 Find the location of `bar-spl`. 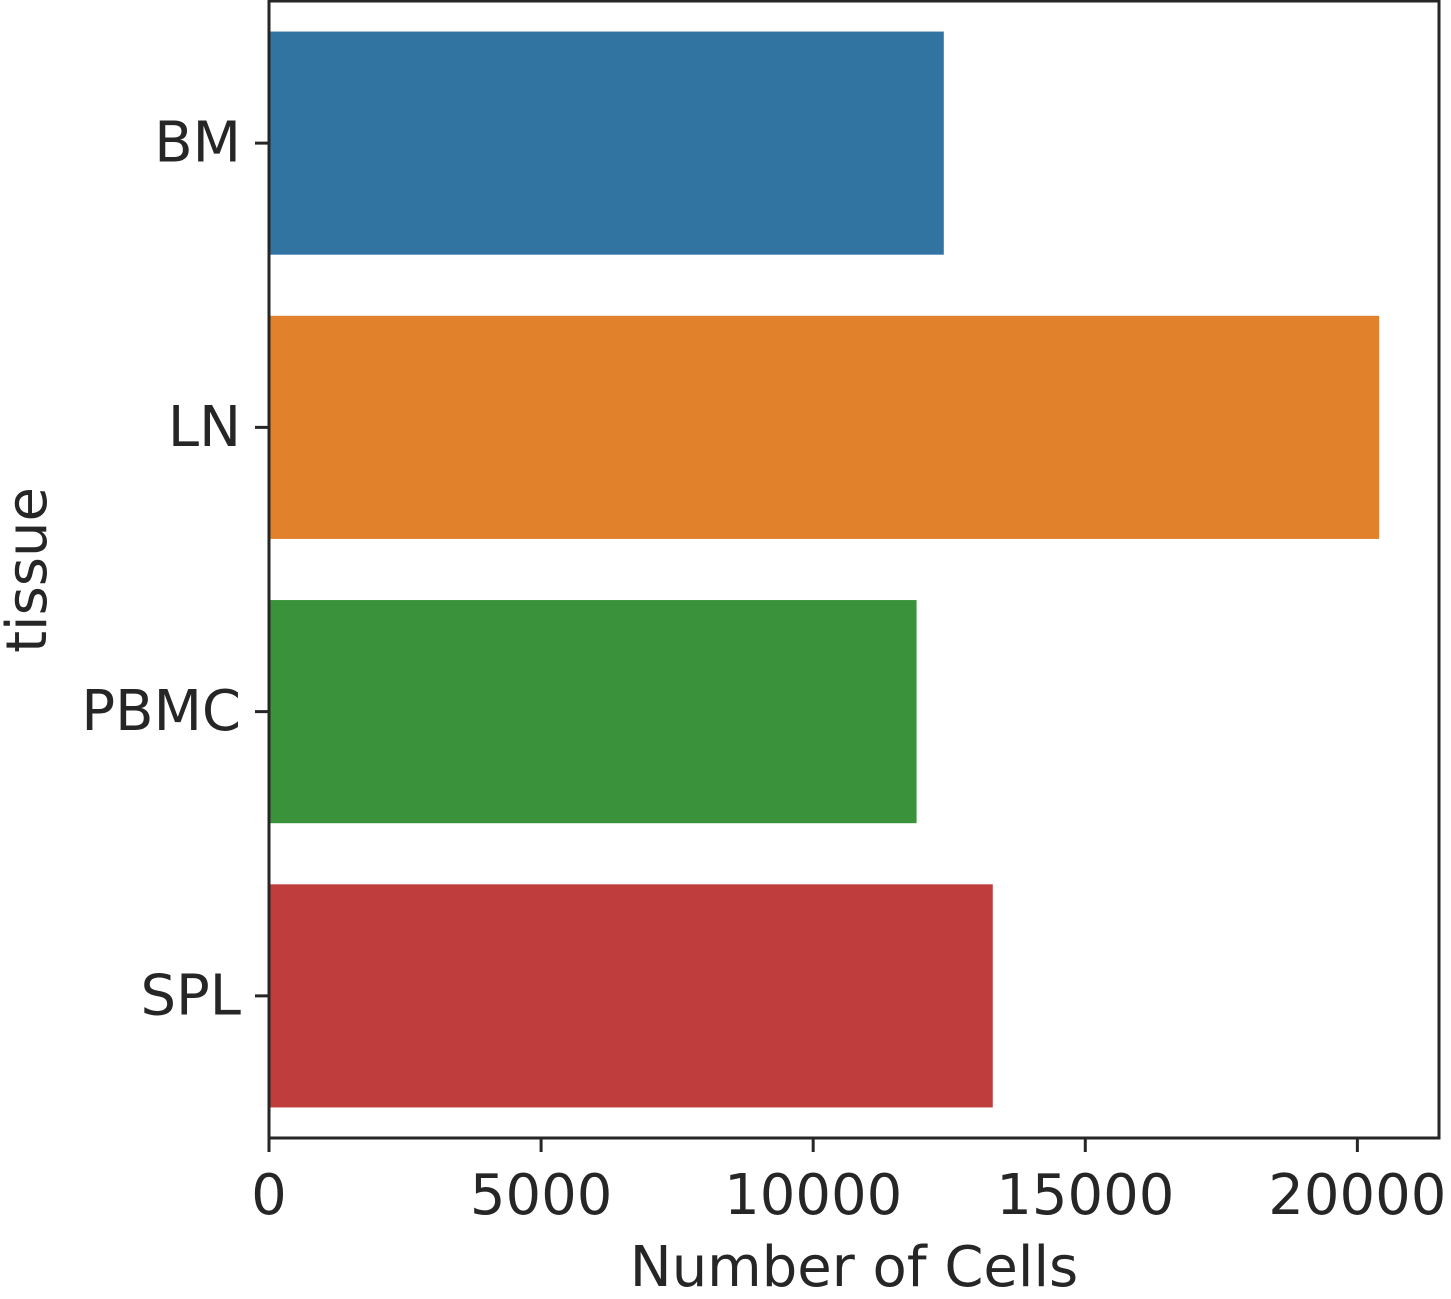

bar-spl is located at coordinates (631, 996).